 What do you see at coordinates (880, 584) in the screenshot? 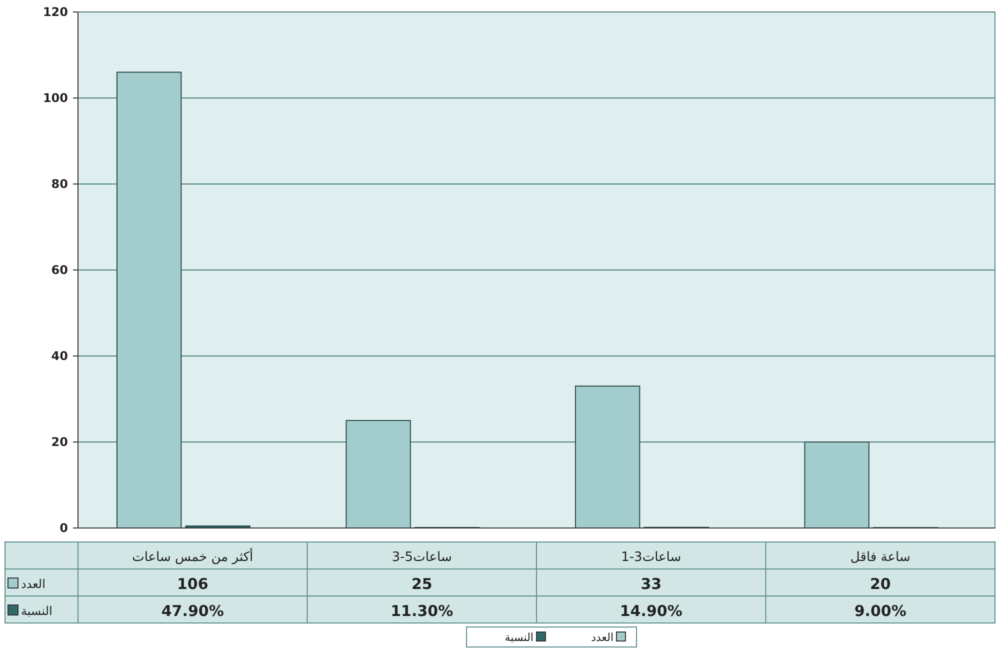
I see `data-label: 20` at bounding box center [880, 584].